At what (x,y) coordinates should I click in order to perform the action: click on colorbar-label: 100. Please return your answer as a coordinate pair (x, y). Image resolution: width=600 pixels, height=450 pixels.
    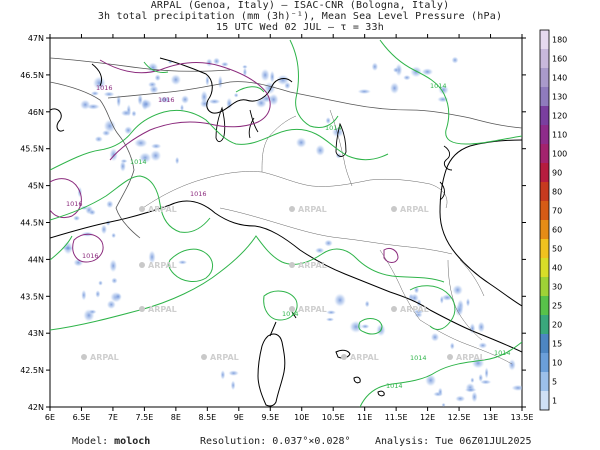
    Looking at the image, I should click on (559, 154).